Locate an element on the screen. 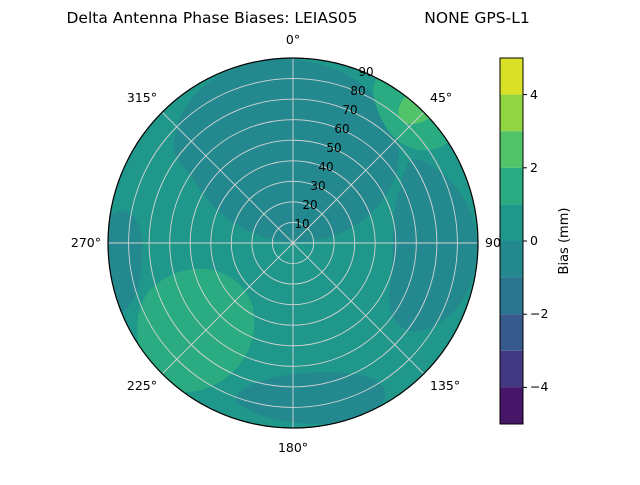 The image size is (640, 485). radial-tick-10: 10 is located at coordinates (301, 224).